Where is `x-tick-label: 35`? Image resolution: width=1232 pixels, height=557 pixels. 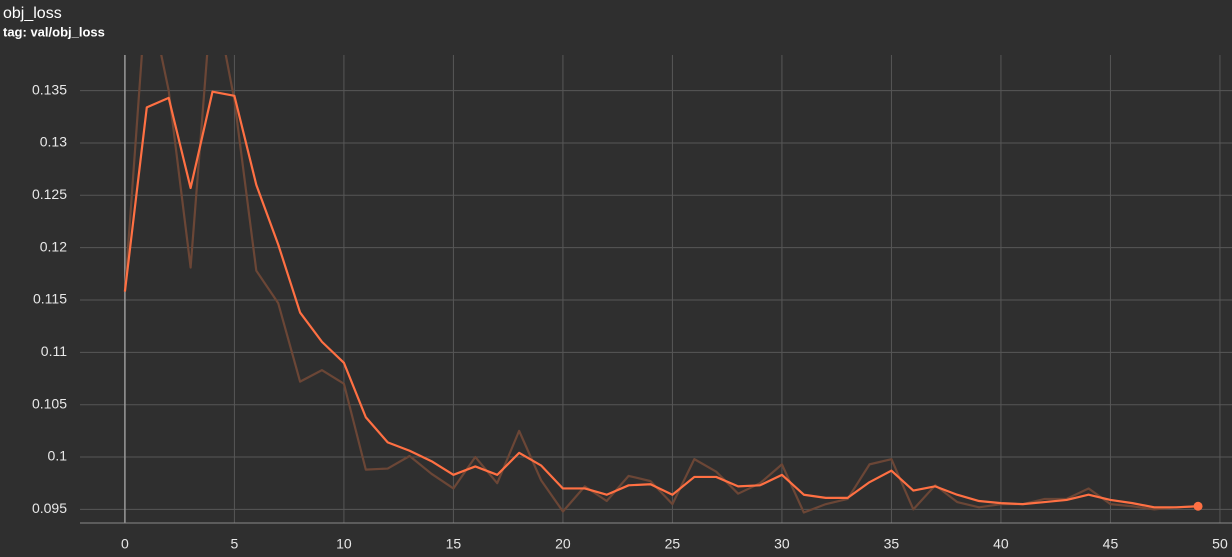
x-tick-label: 35 is located at coordinates (892, 544).